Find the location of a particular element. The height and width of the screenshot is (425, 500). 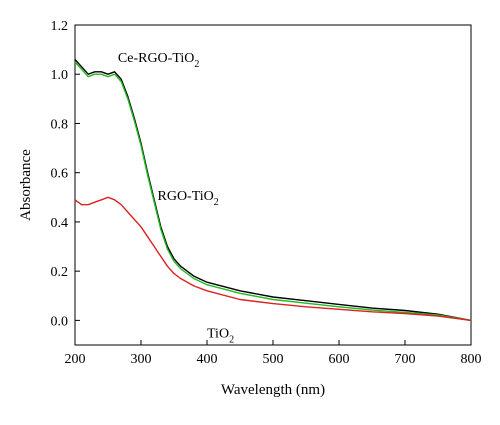

y-tick-label: 1.0 is located at coordinates (60, 75).